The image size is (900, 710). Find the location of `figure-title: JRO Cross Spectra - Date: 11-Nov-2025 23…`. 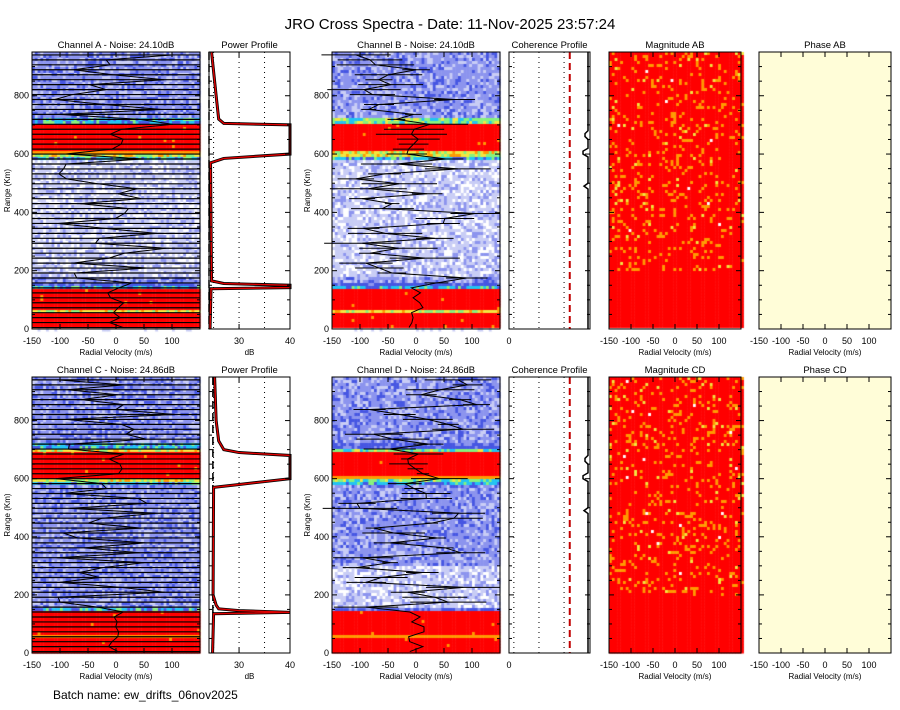

figure-title: JRO Cross Spectra - Date: 11-Nov-2025 23… is located at coordinates (450, 24).